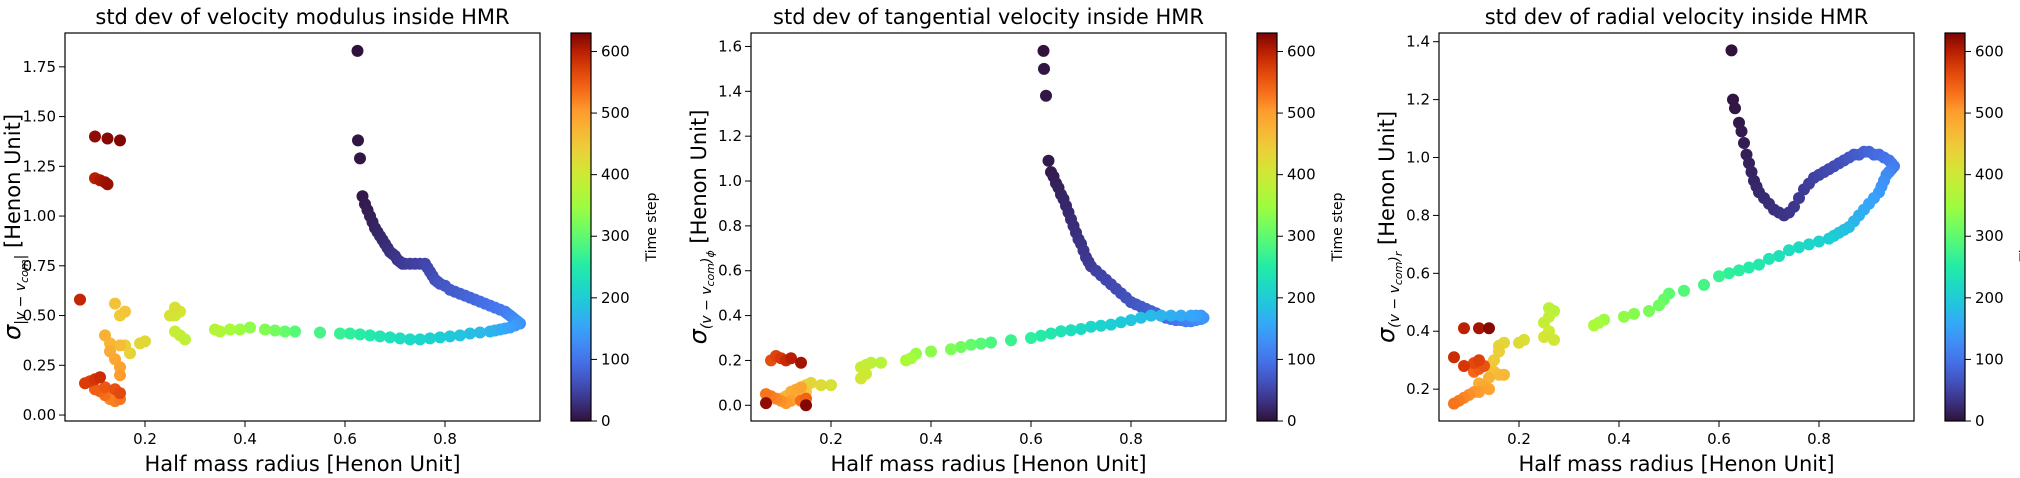  What do you see at coordinates (1989, 113) in the screenshot?
I see `colorbar-tick-label: 500` at bounding box center [1989, 113].